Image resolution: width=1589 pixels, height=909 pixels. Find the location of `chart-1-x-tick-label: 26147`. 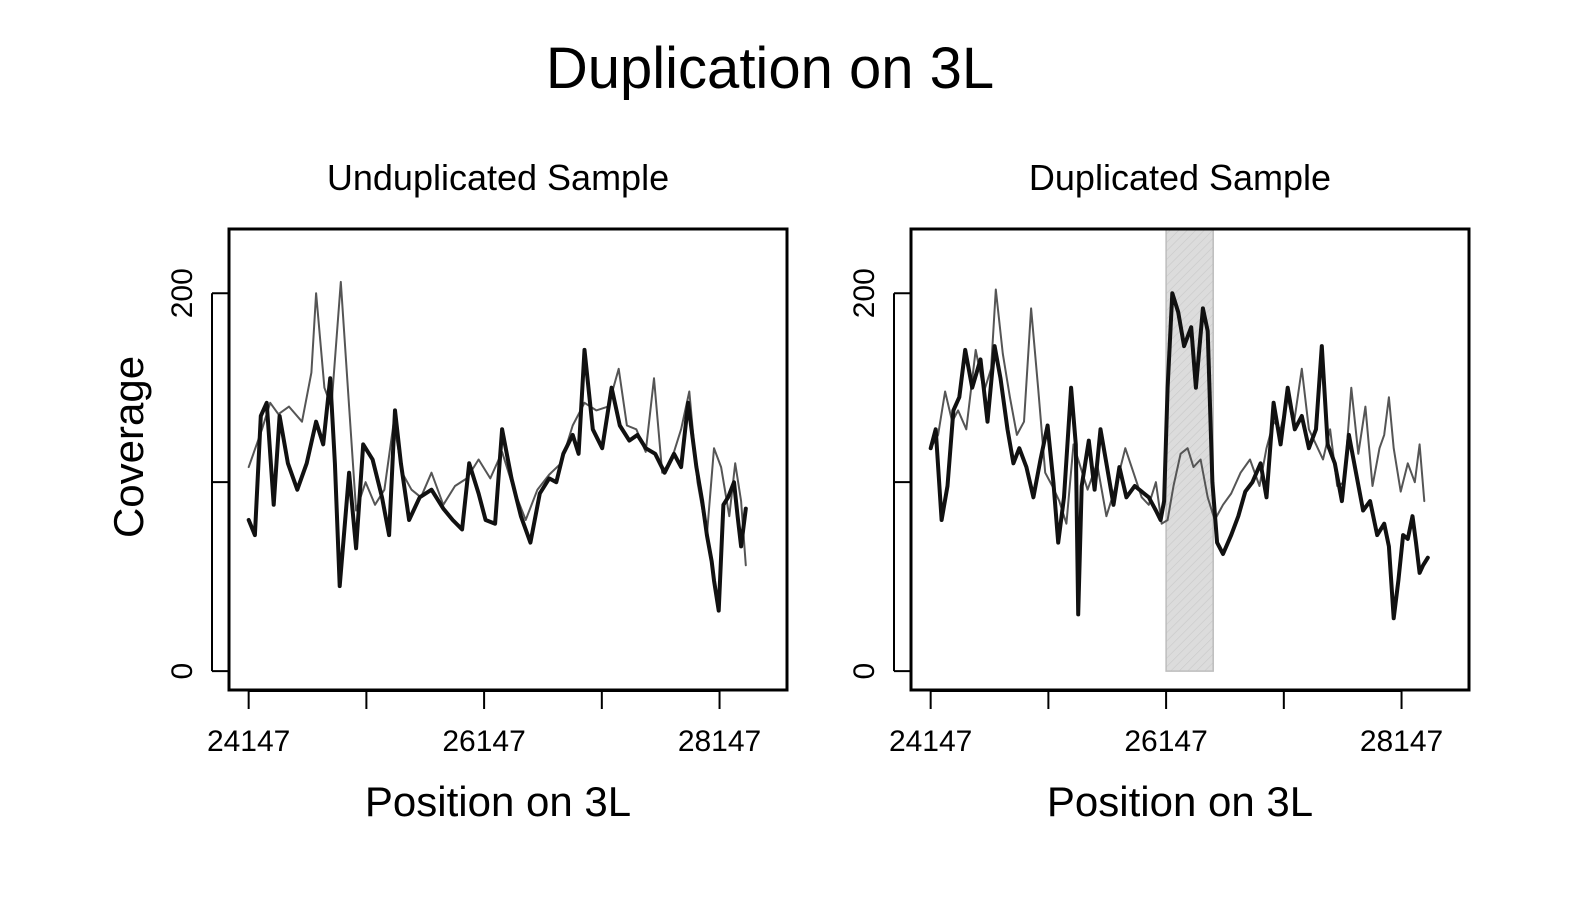

chart-1-x-tick-label: 26147 is located at coordinates (1165, 741).